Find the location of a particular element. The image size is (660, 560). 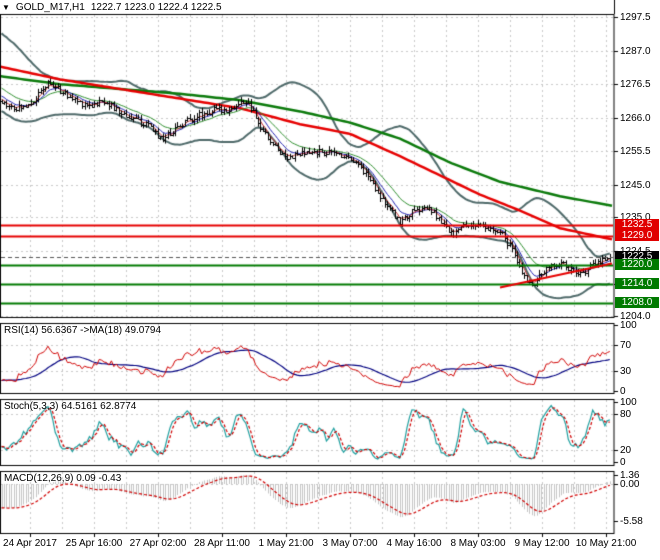

symbol-label: GOLD_M17,H1 is located at coordinates (50, 7).